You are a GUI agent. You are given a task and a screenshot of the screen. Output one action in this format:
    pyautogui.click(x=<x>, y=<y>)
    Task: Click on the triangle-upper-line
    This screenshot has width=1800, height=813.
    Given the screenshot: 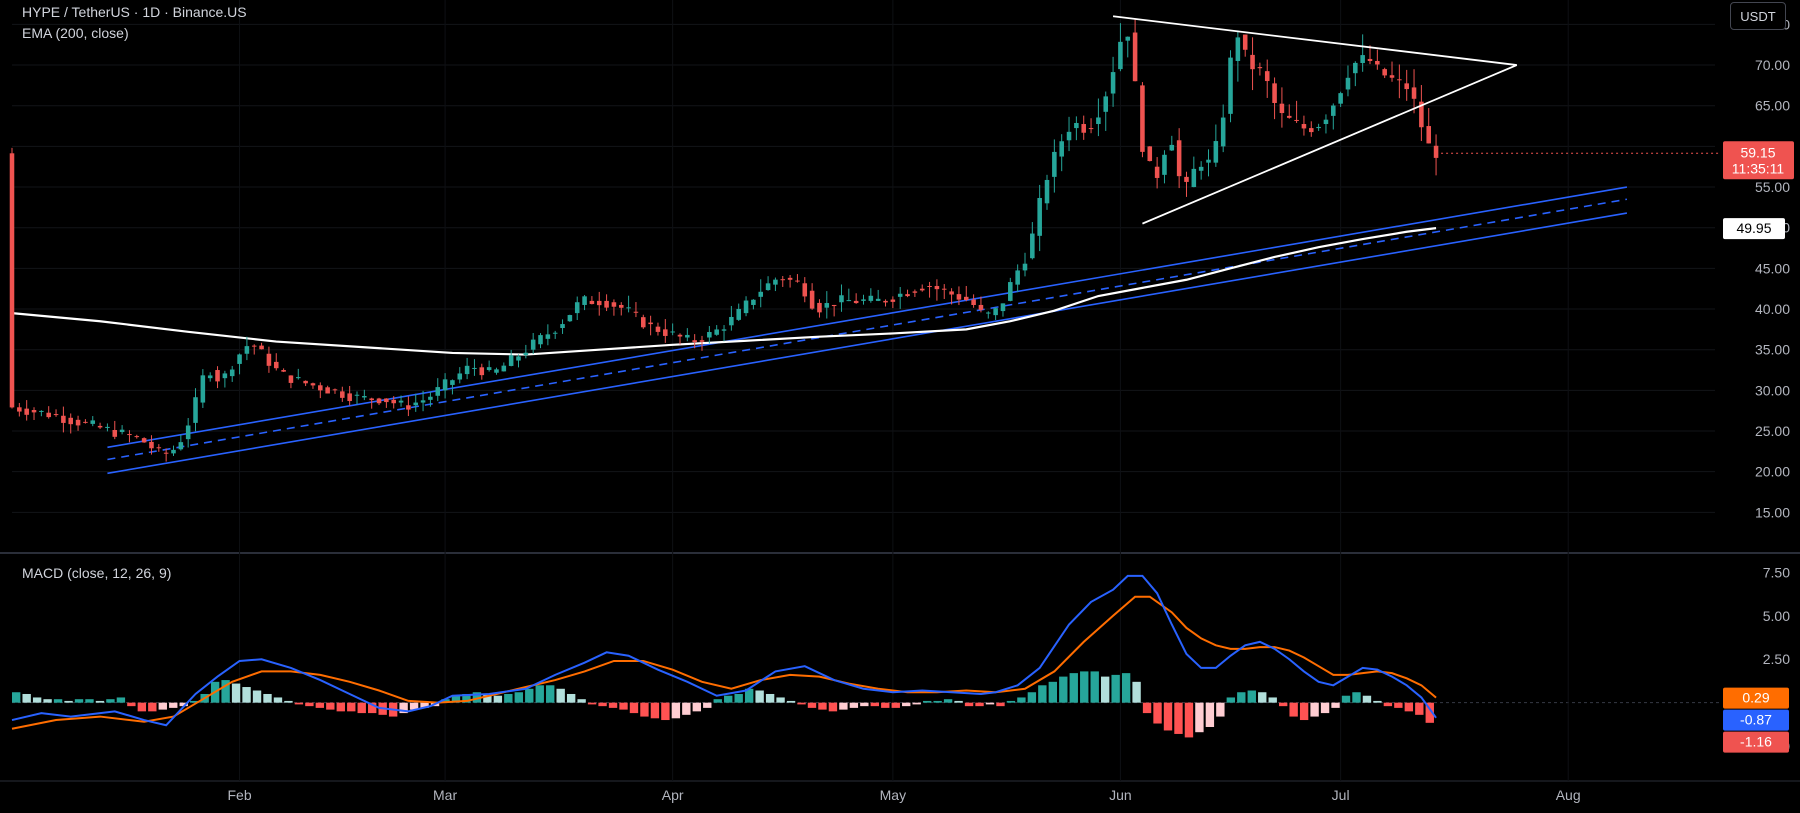 What is the action you would take?
    pyautogui.click(x=1314, y=40)
    